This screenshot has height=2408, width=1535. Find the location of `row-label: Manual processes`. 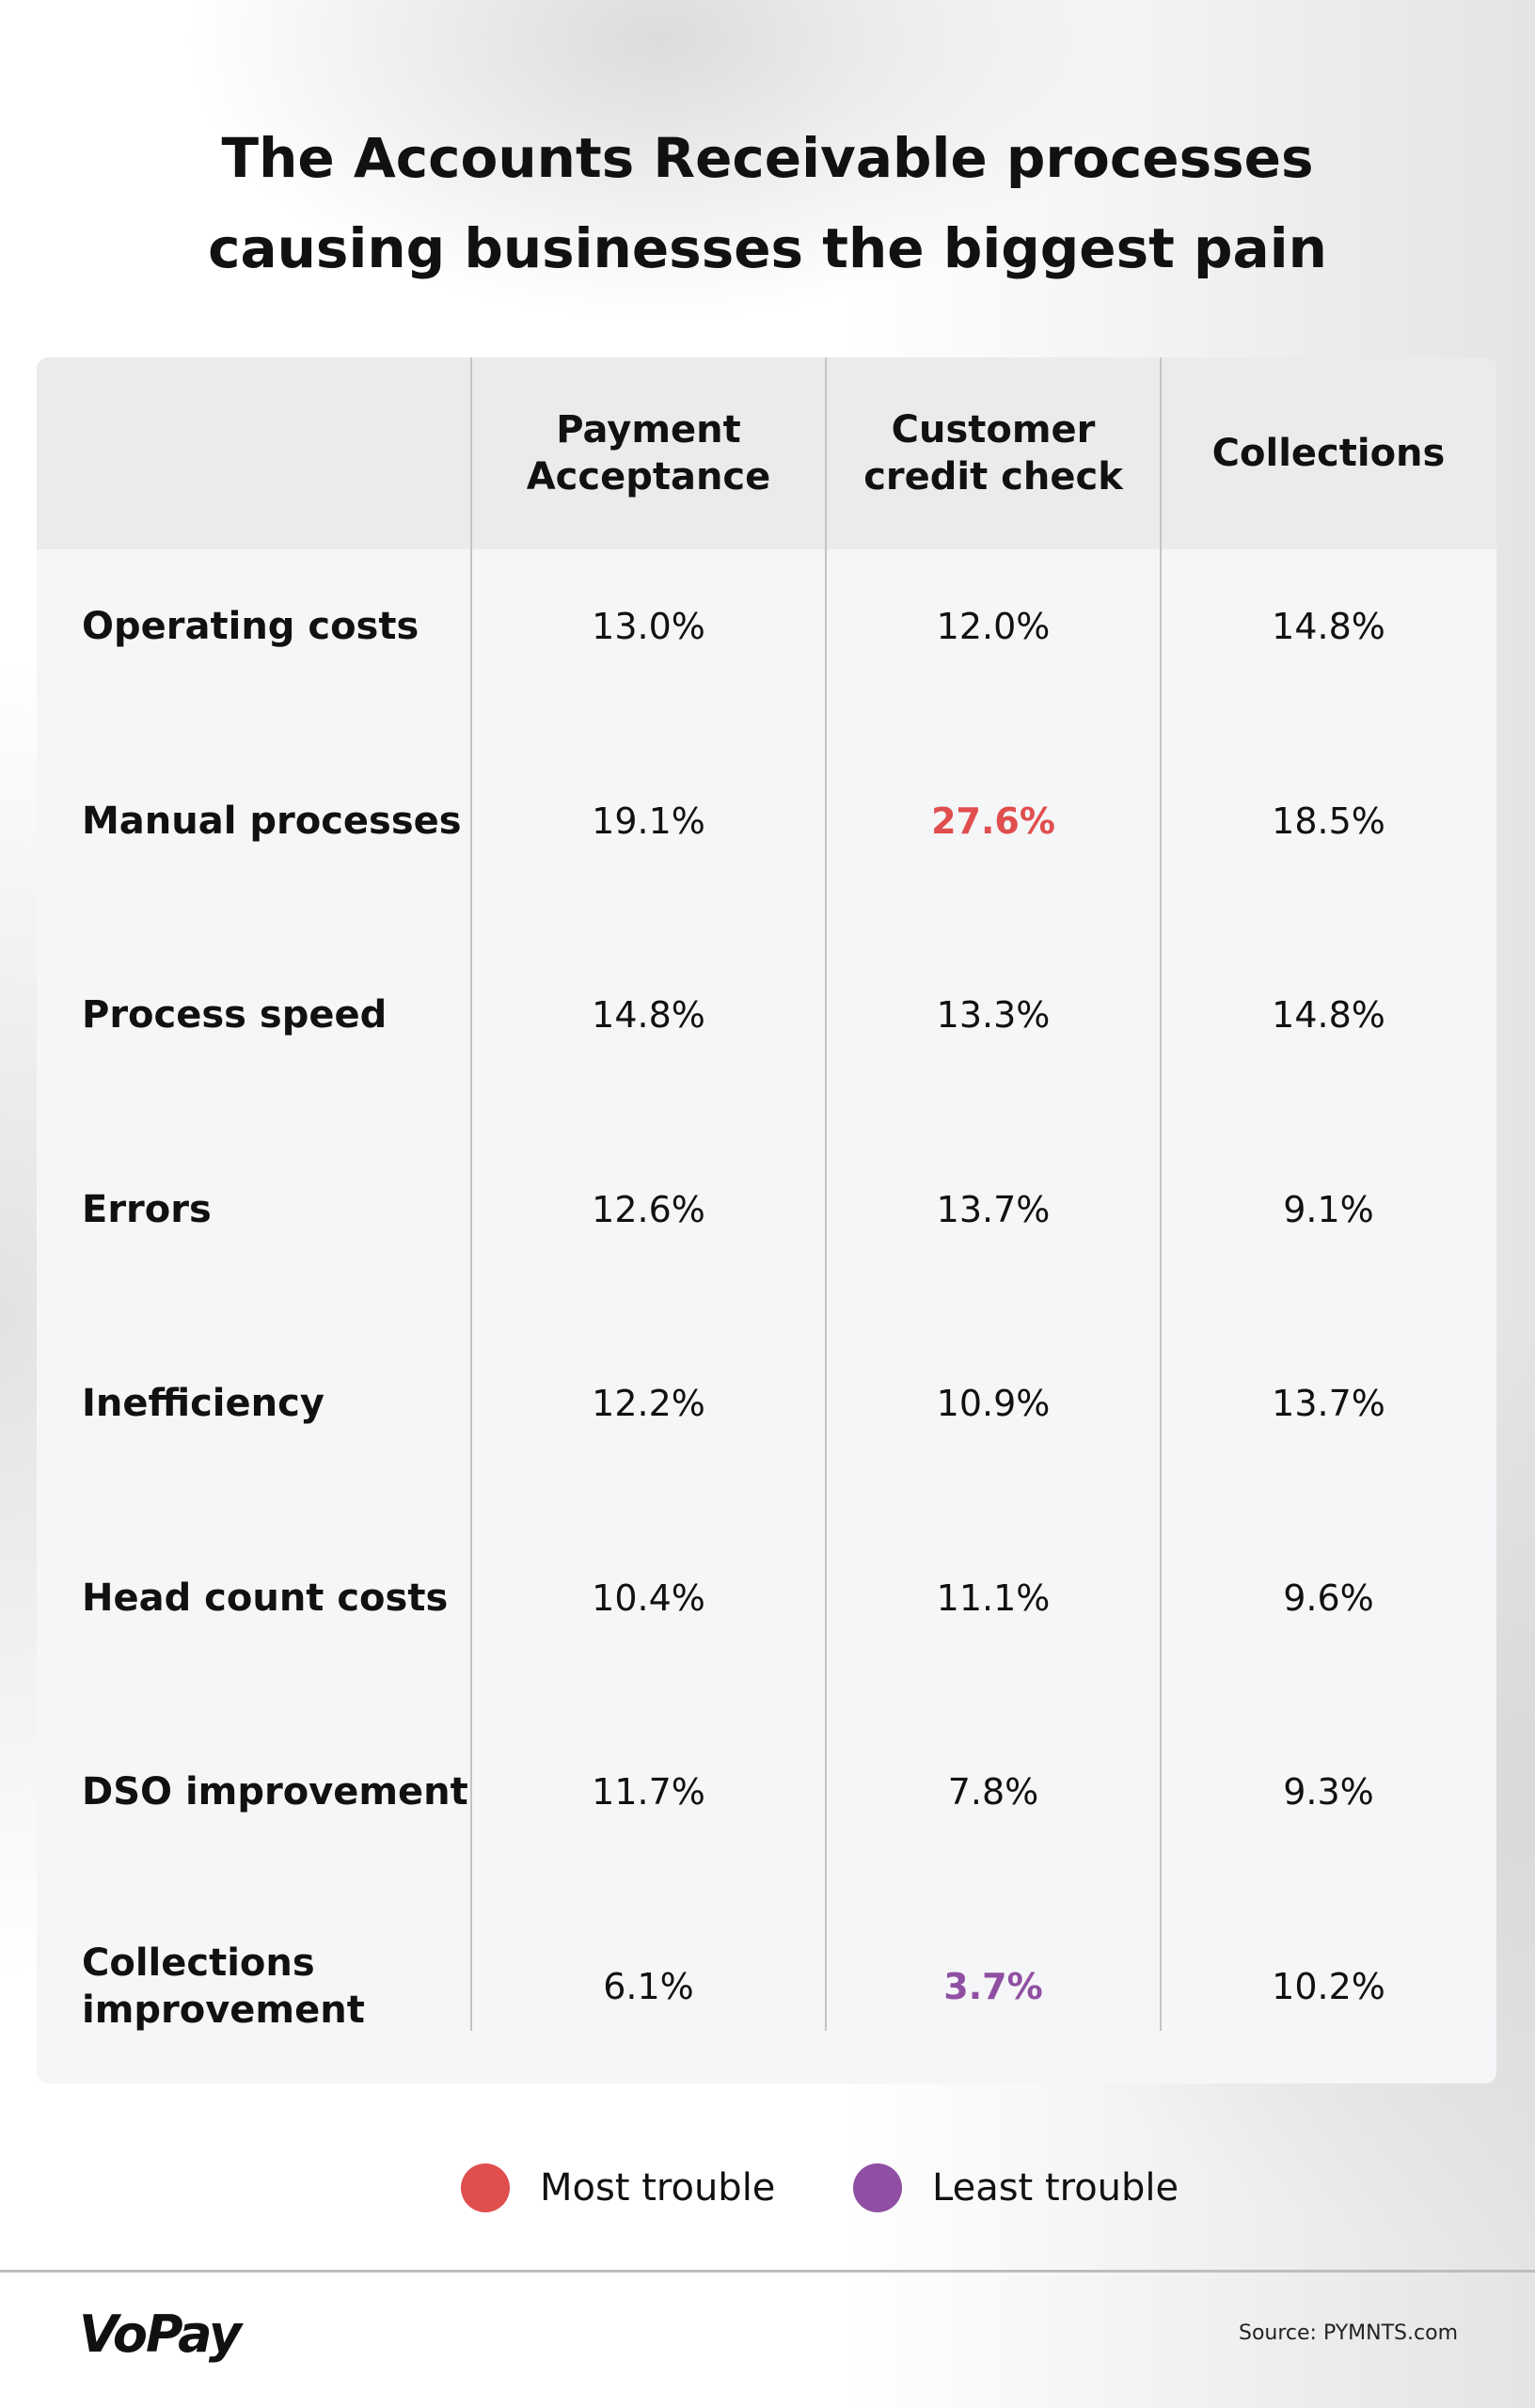

row-label: Manual processes is located at coordinates (272, 821).